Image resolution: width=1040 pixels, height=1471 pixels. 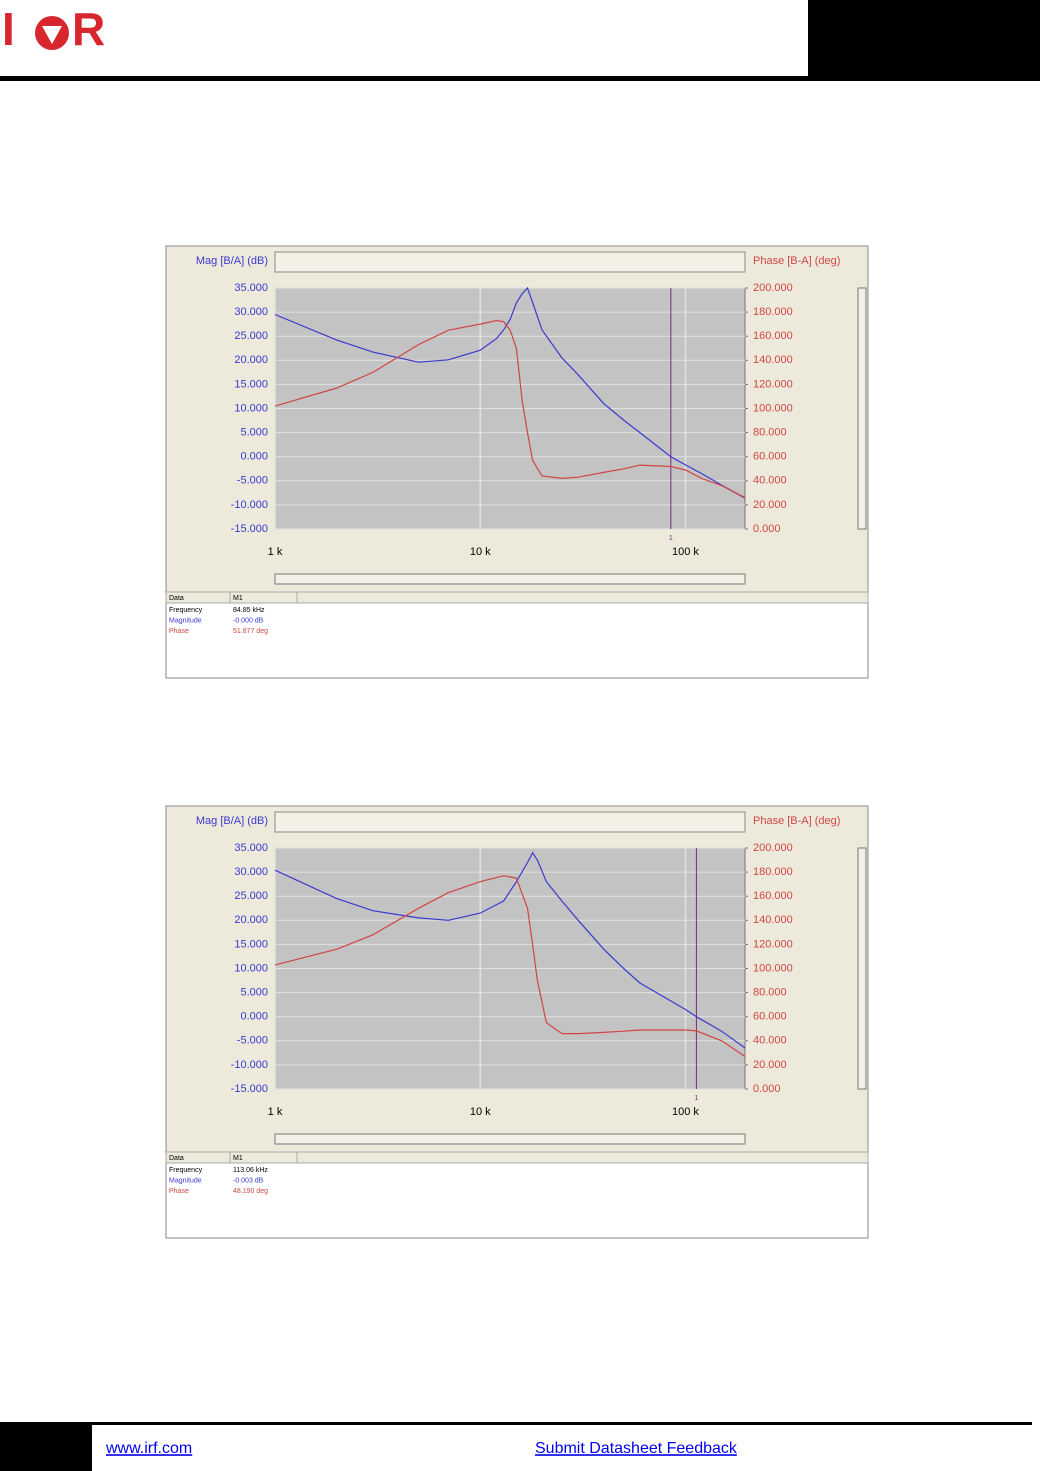 What do you see at coordinates (520, 78) in the screenshot?
I see `header-rule` at bounding box center [520, 78].